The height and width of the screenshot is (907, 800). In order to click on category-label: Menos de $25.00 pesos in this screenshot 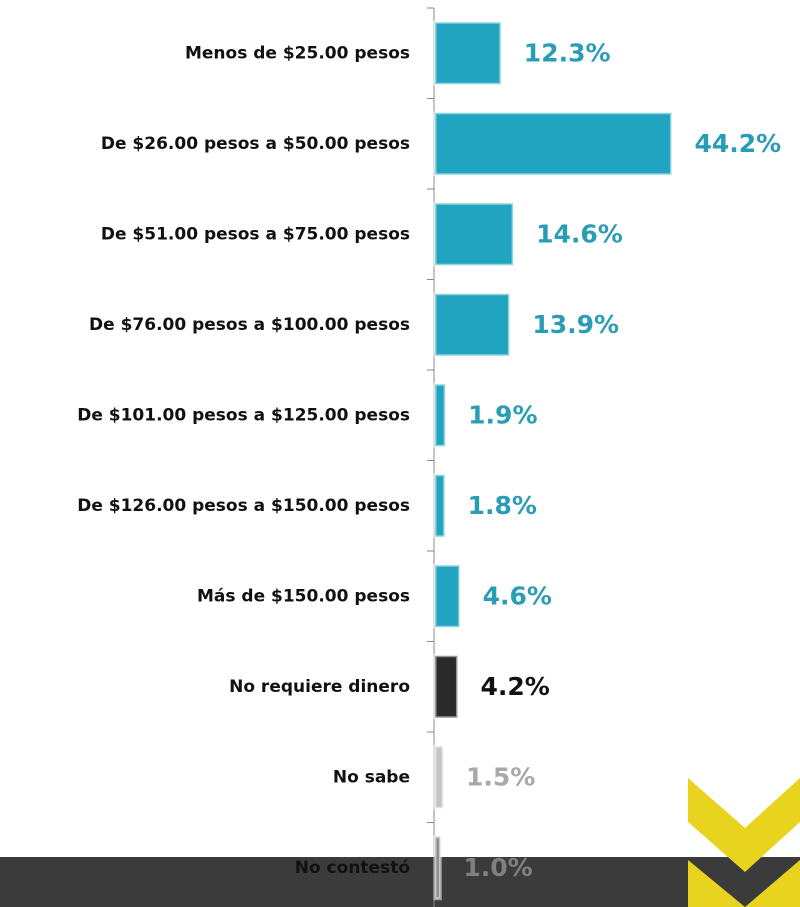, I will do `click(297, 53)`.